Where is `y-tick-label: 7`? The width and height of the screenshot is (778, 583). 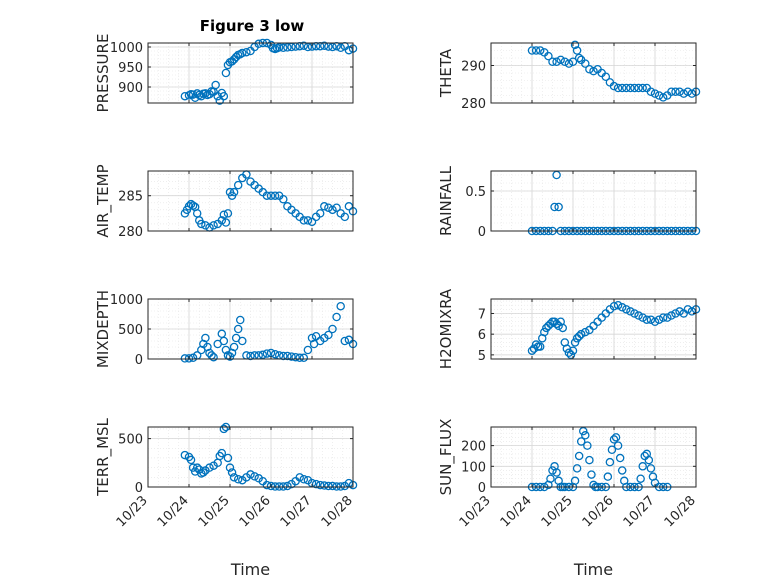
y-tick-label: 7 is located at coordinates (482, 314).